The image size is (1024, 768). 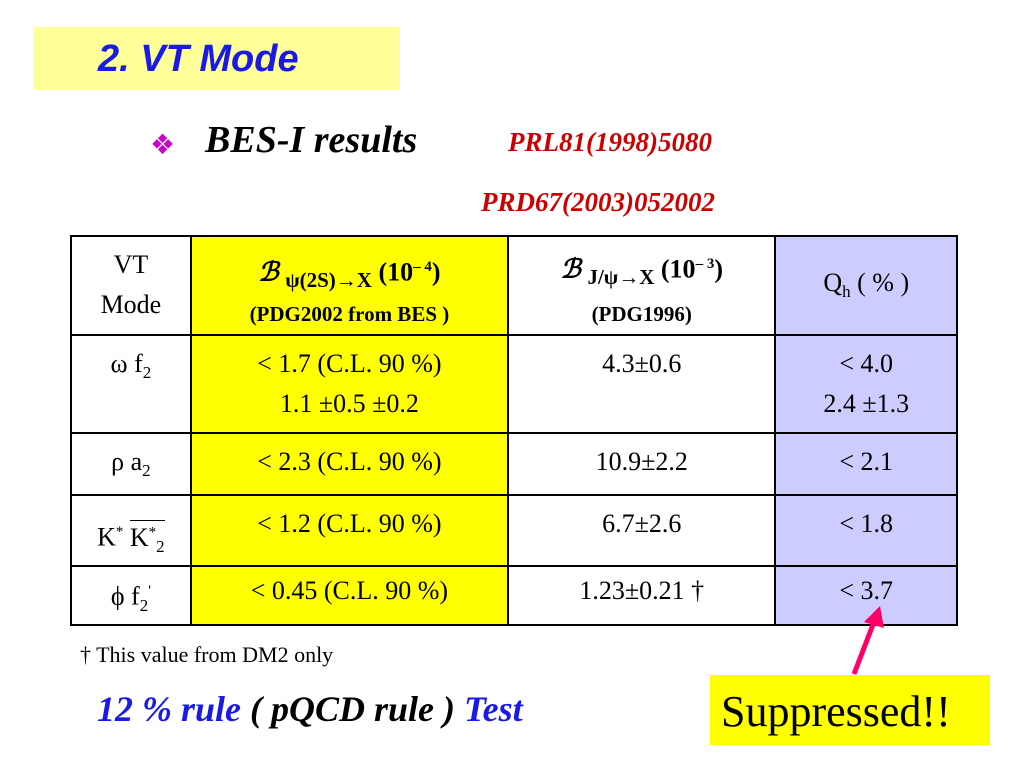 I want to click on header-vt-mode: VT Mode, so click(x=131, y=285).